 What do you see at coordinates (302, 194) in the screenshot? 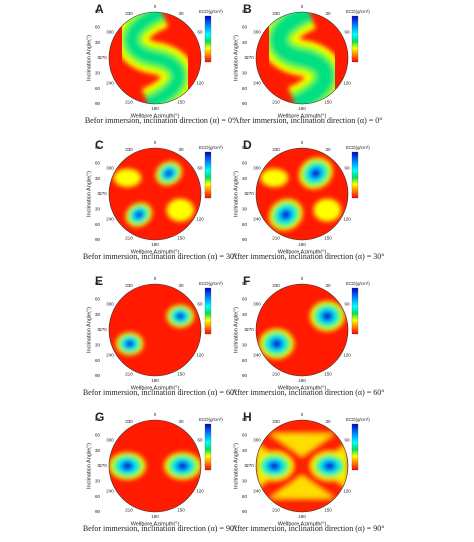
I see `contour-base` at bounding box center [302, 194].